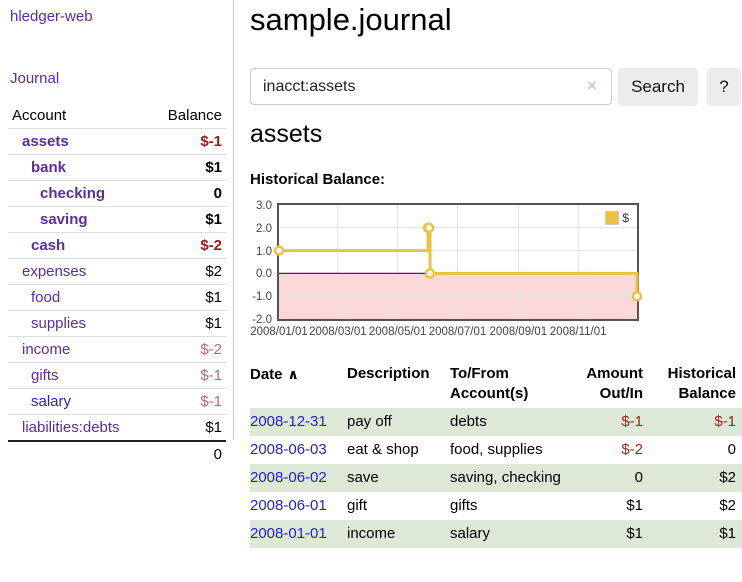 This screenshot has width=742, height=582. What do you see at coordinates (187, 271) in the screenshot?
I see `account-balance: $2` at bounding box center [187, 271].